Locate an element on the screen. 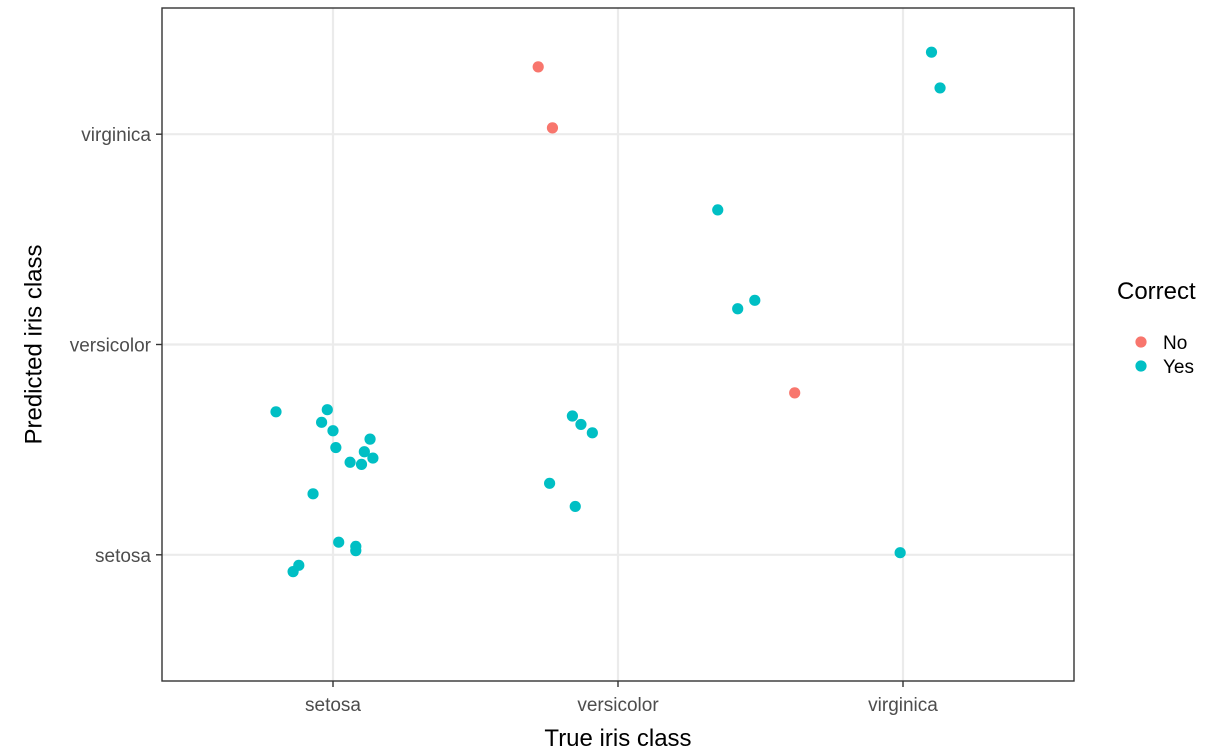  legend-title: Correct is located at coordinates (1156, 291).